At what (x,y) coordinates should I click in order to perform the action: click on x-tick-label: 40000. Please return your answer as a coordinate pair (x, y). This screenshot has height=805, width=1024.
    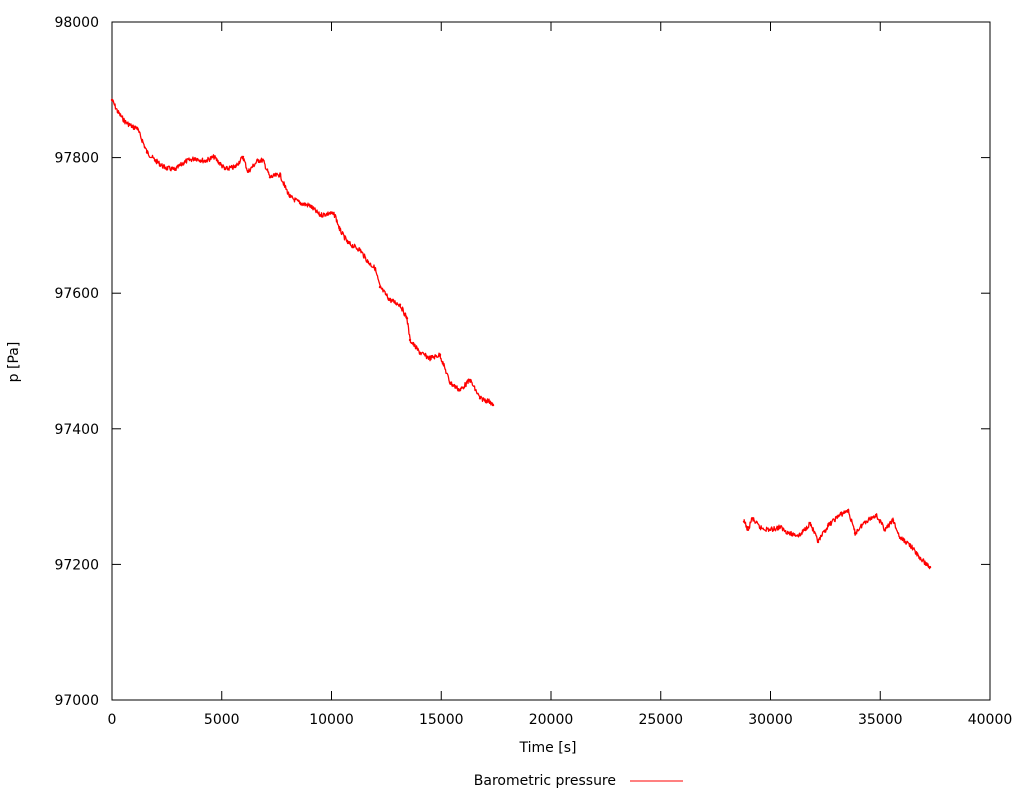
    Looking at the image, I should click on (990, 720).